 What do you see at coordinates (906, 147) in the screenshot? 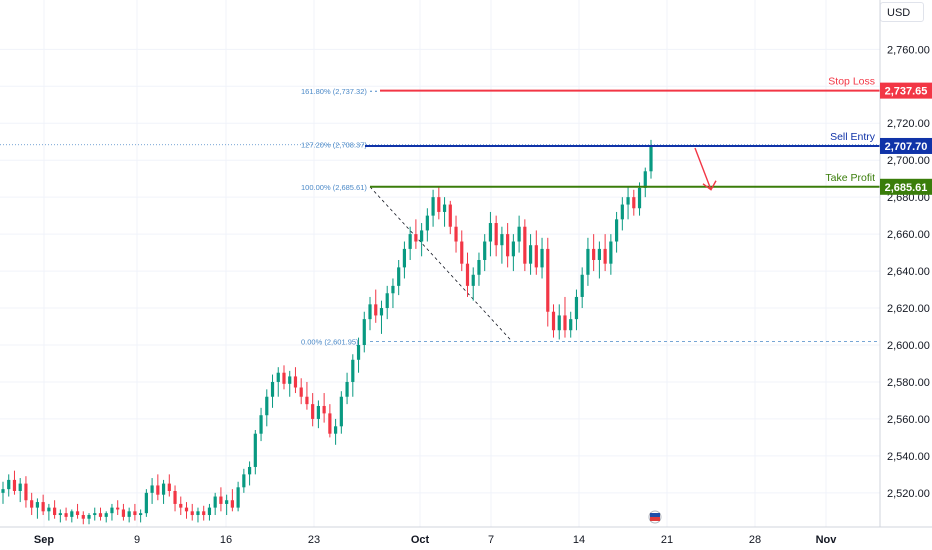
I see `price-badge-label: 2,707.70` at bounding box center [906, 147].